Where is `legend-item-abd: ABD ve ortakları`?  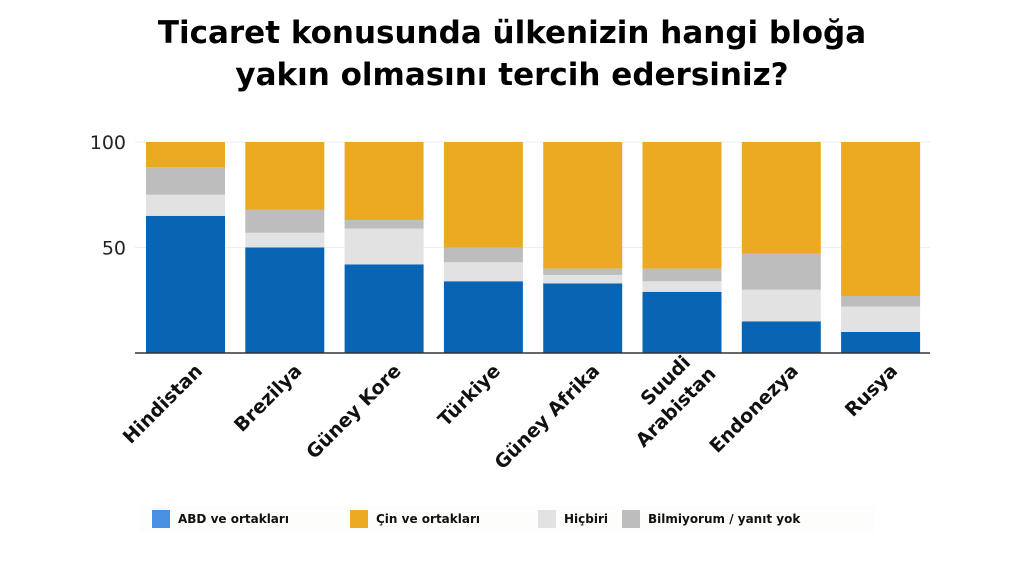
legend-item-abd: ABD ve ortakları is located at coordinates (220, 519).